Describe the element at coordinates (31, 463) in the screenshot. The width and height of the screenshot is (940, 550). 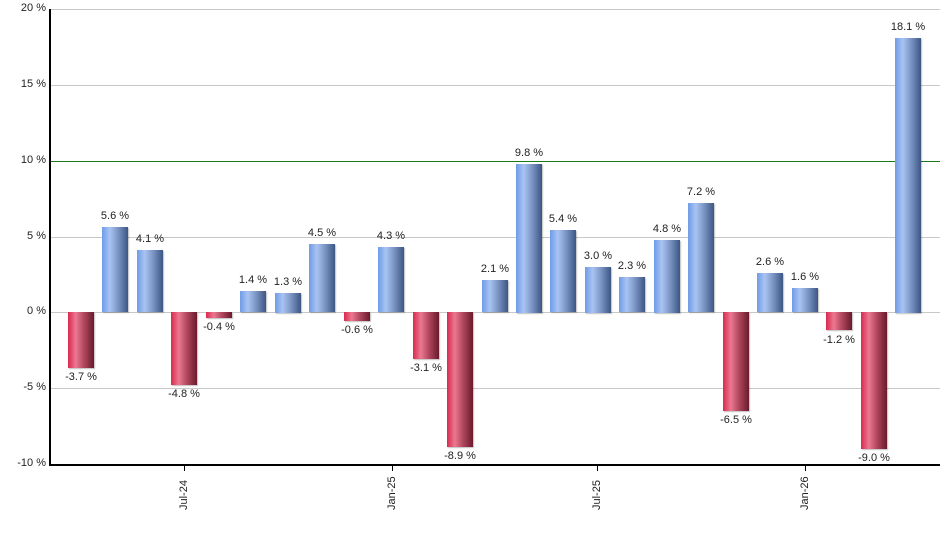
I see `y-tick-label: -10 %` at that location.